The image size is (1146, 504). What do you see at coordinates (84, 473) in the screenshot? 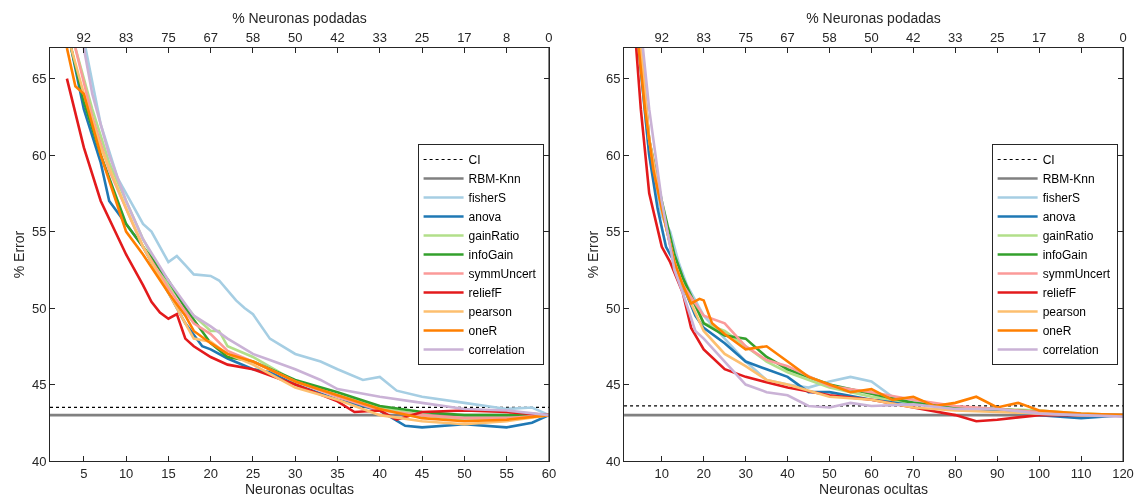
I see `x-tick-label: 5` at bounding box center [84, 473].